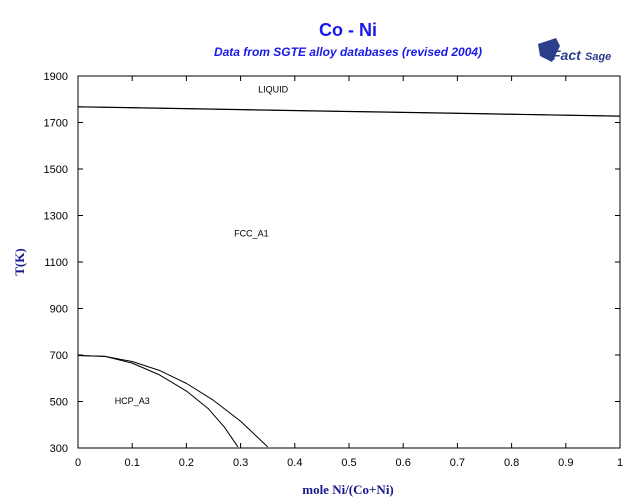  I want to click on x-tick-label: 0.4, so click(294, 463).